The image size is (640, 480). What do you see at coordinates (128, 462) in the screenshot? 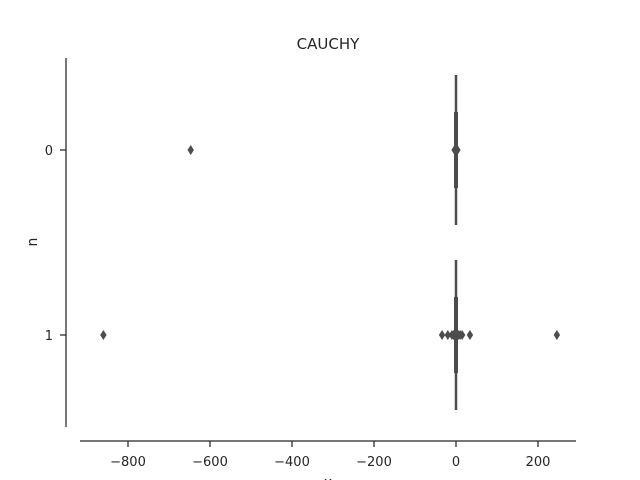
I see `x-tick-label: −800` at bounding box center [128, 462].